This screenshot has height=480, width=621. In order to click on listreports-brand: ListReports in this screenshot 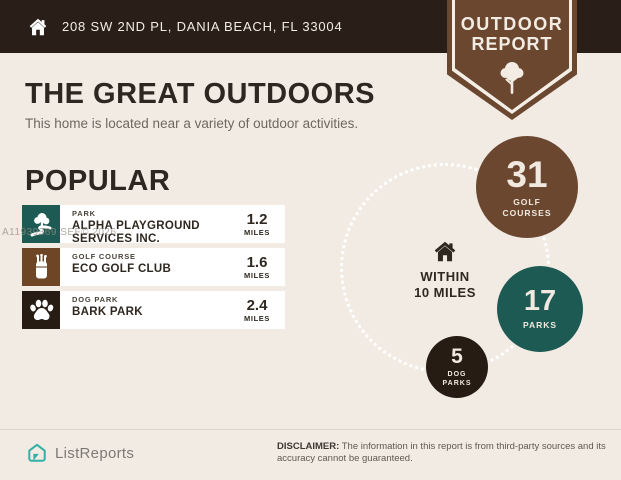, I will do `click(80, 453)`.